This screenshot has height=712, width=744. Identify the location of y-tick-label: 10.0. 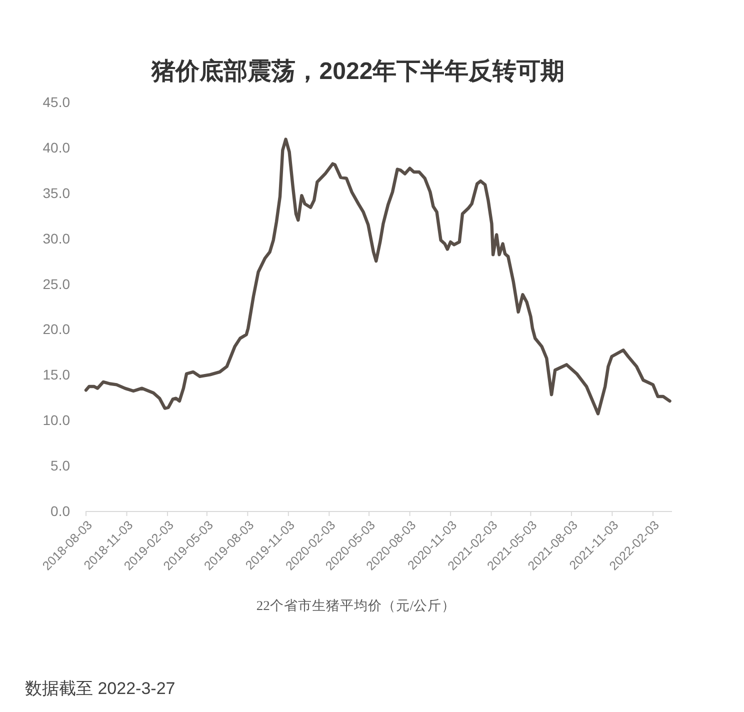
(56, 420).